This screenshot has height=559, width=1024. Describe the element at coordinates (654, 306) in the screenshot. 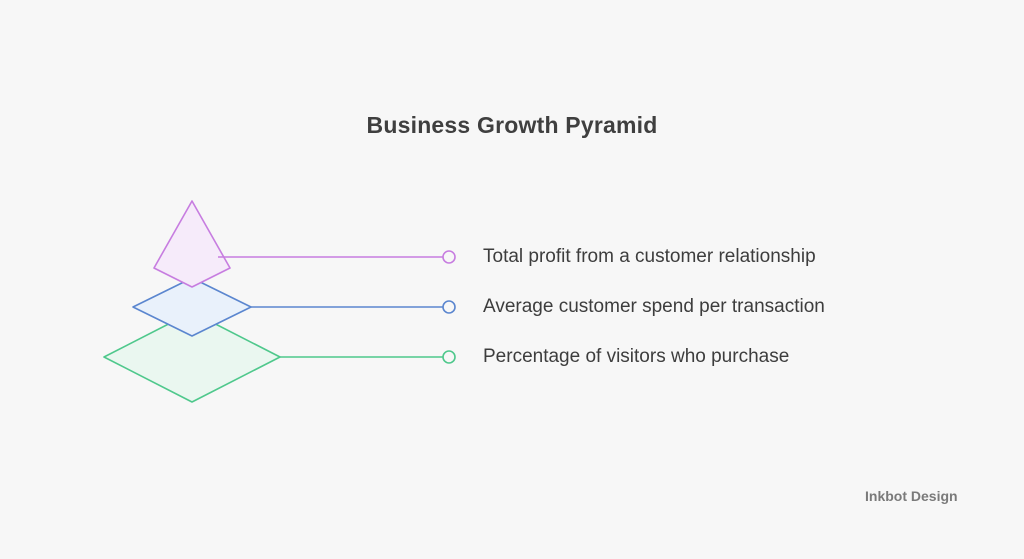

I see `level-label-middle: Average customer spend per transaction` at that location.